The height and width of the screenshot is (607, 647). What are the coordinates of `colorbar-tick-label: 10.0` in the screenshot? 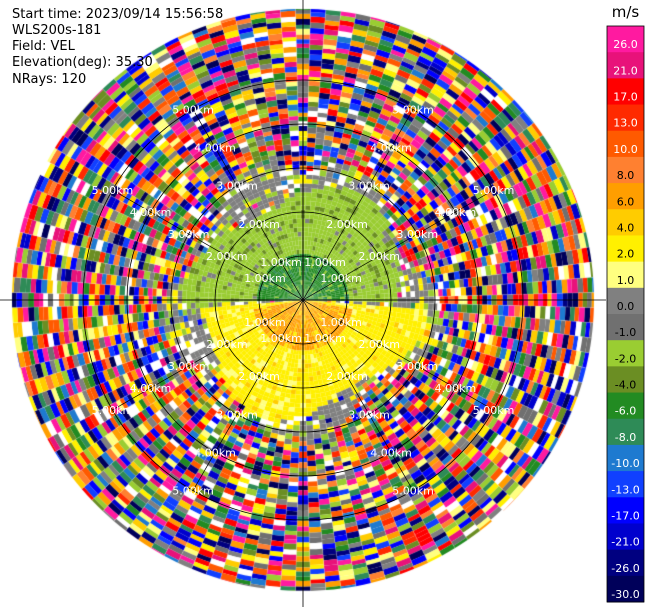 It's located at (625, 149).